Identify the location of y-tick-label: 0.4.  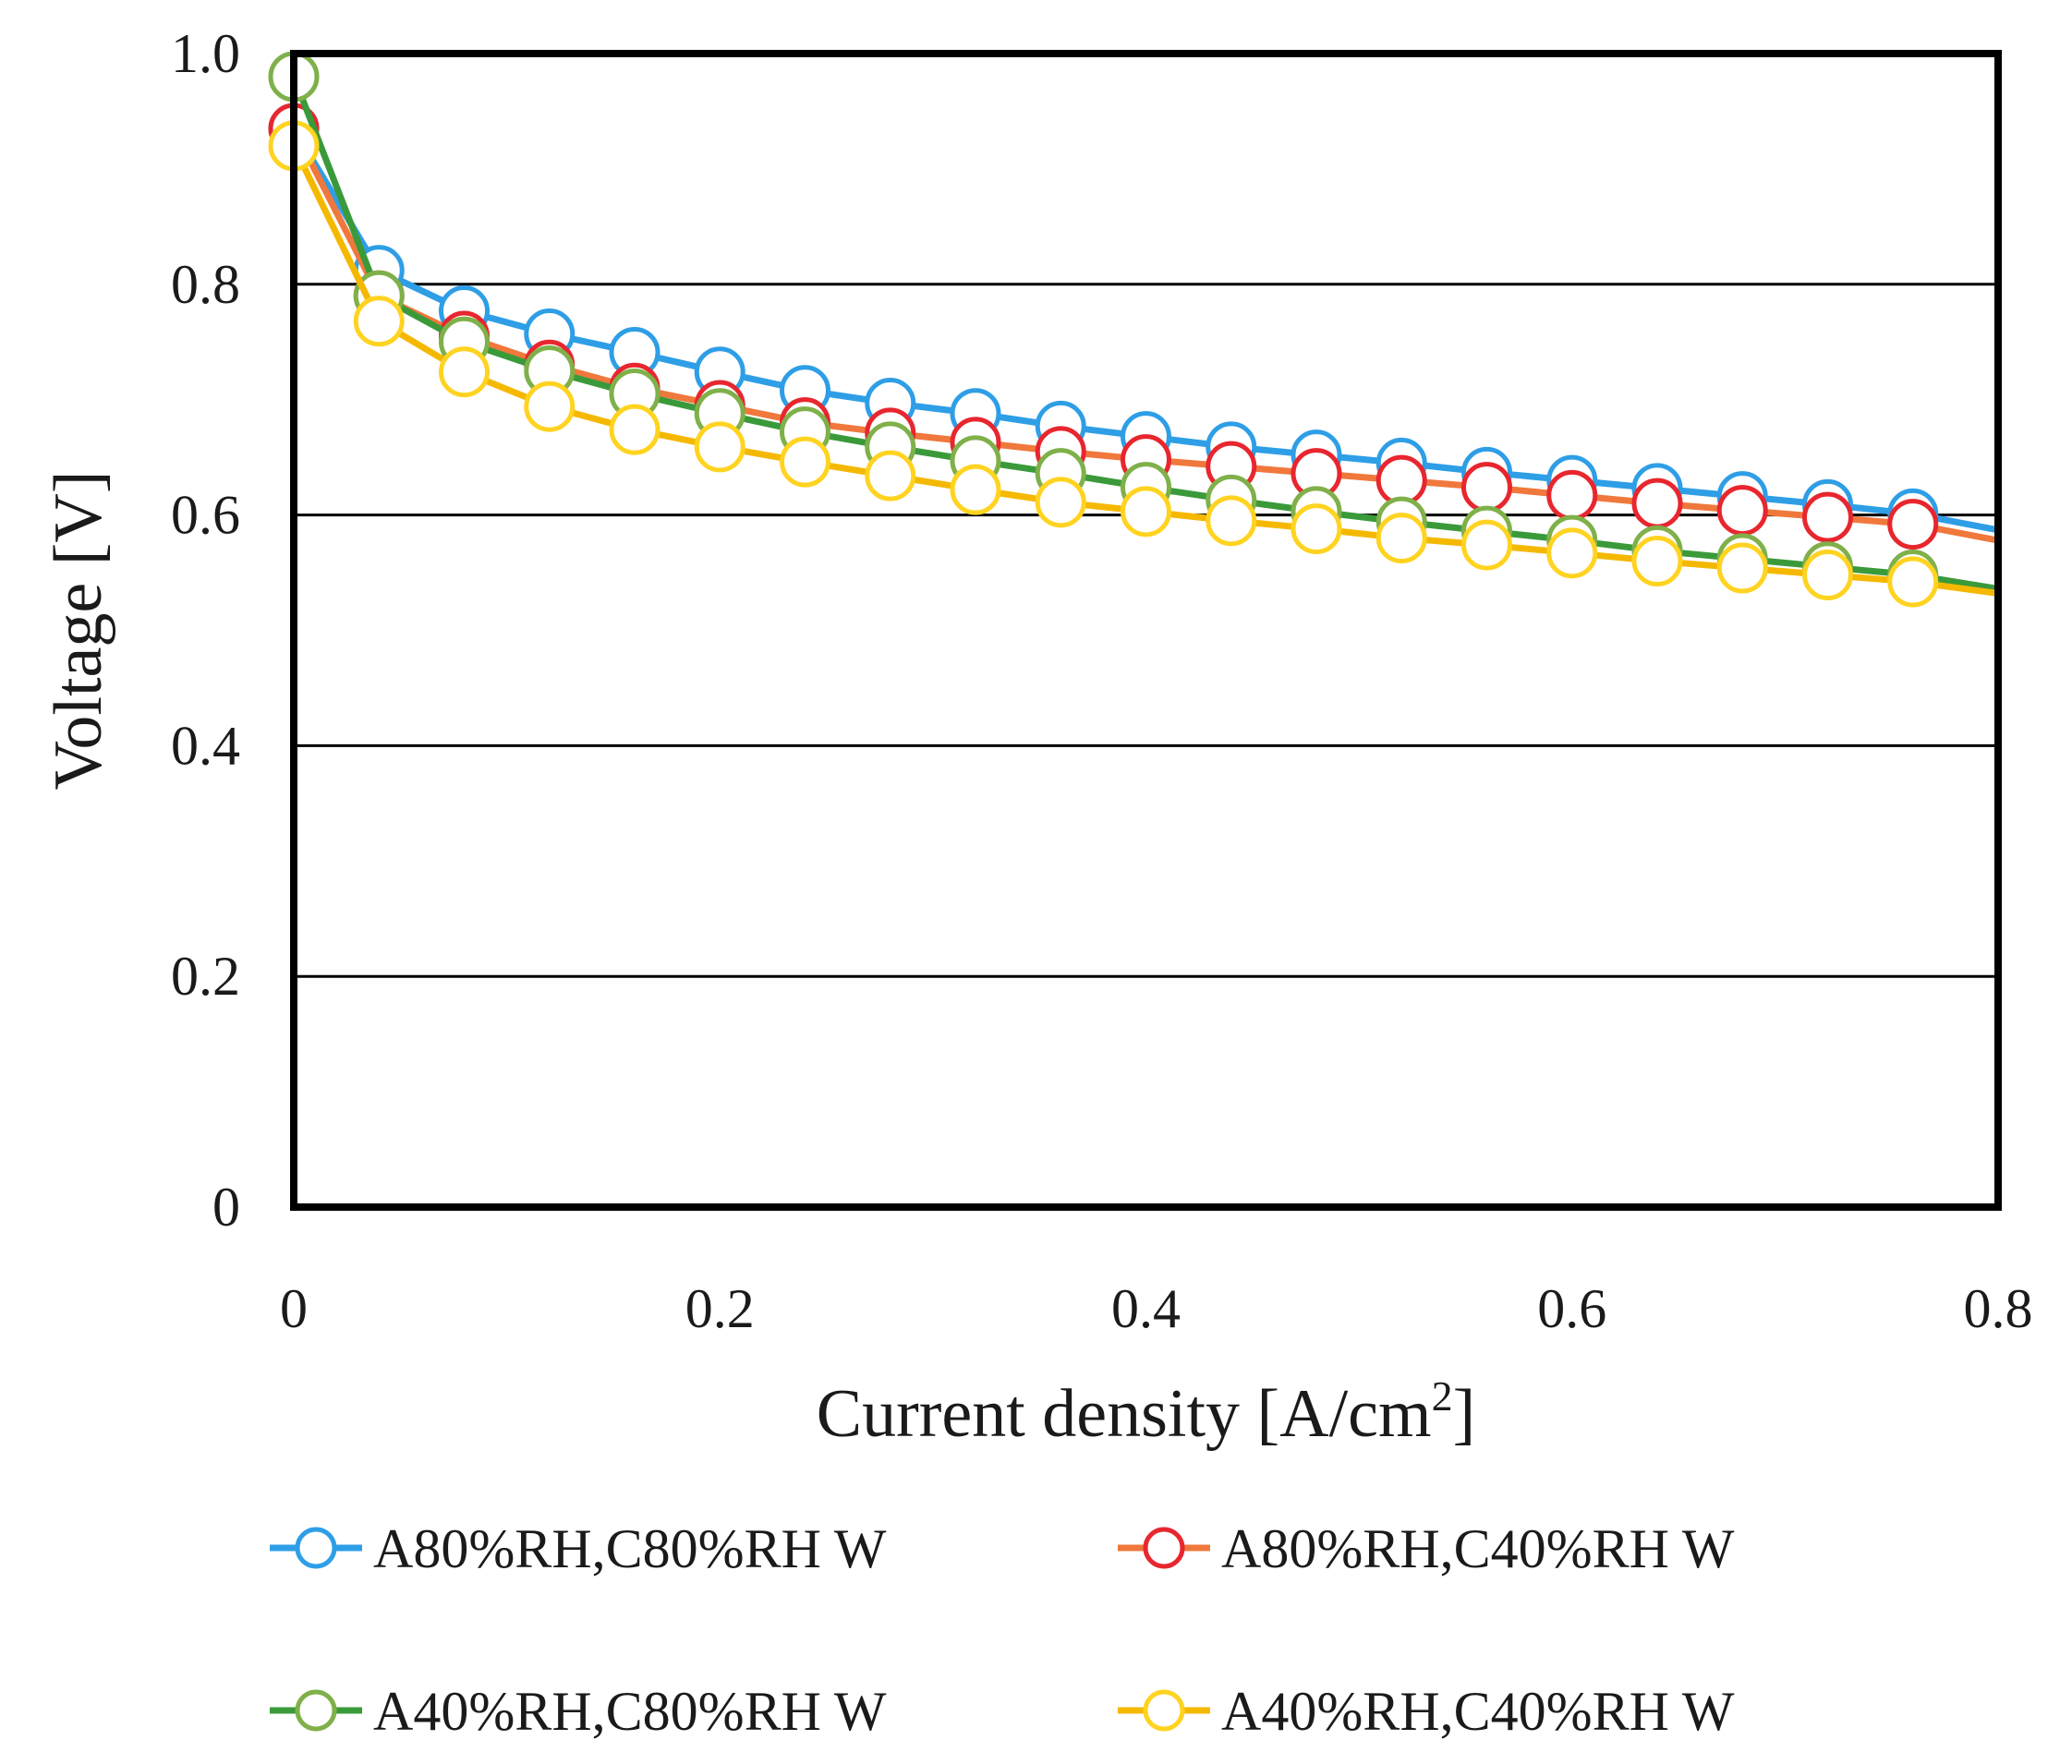
(205, 745).